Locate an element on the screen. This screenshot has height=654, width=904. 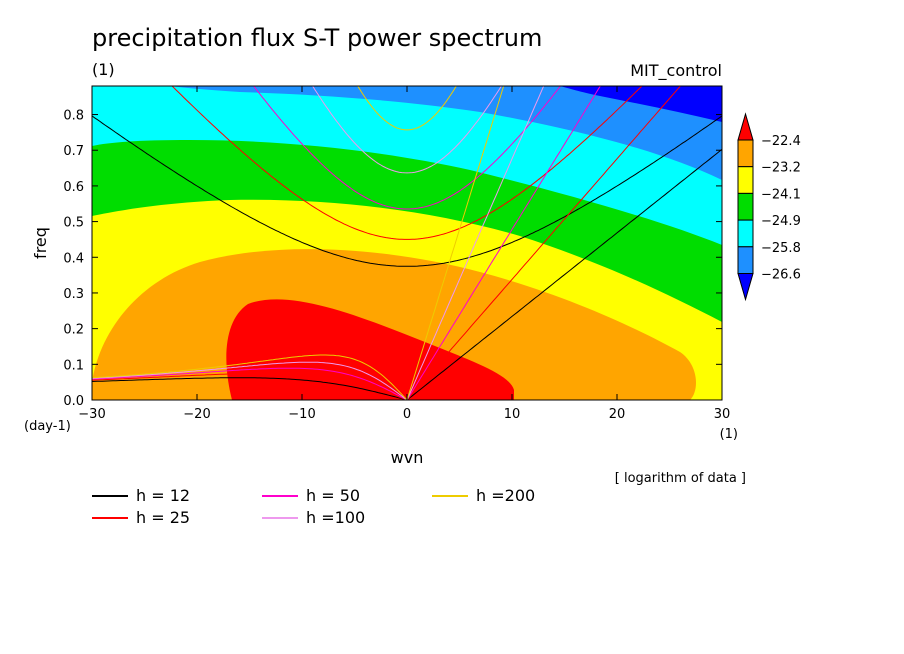
y-unit-label: (day-1) is located at coordinates (47, 426).